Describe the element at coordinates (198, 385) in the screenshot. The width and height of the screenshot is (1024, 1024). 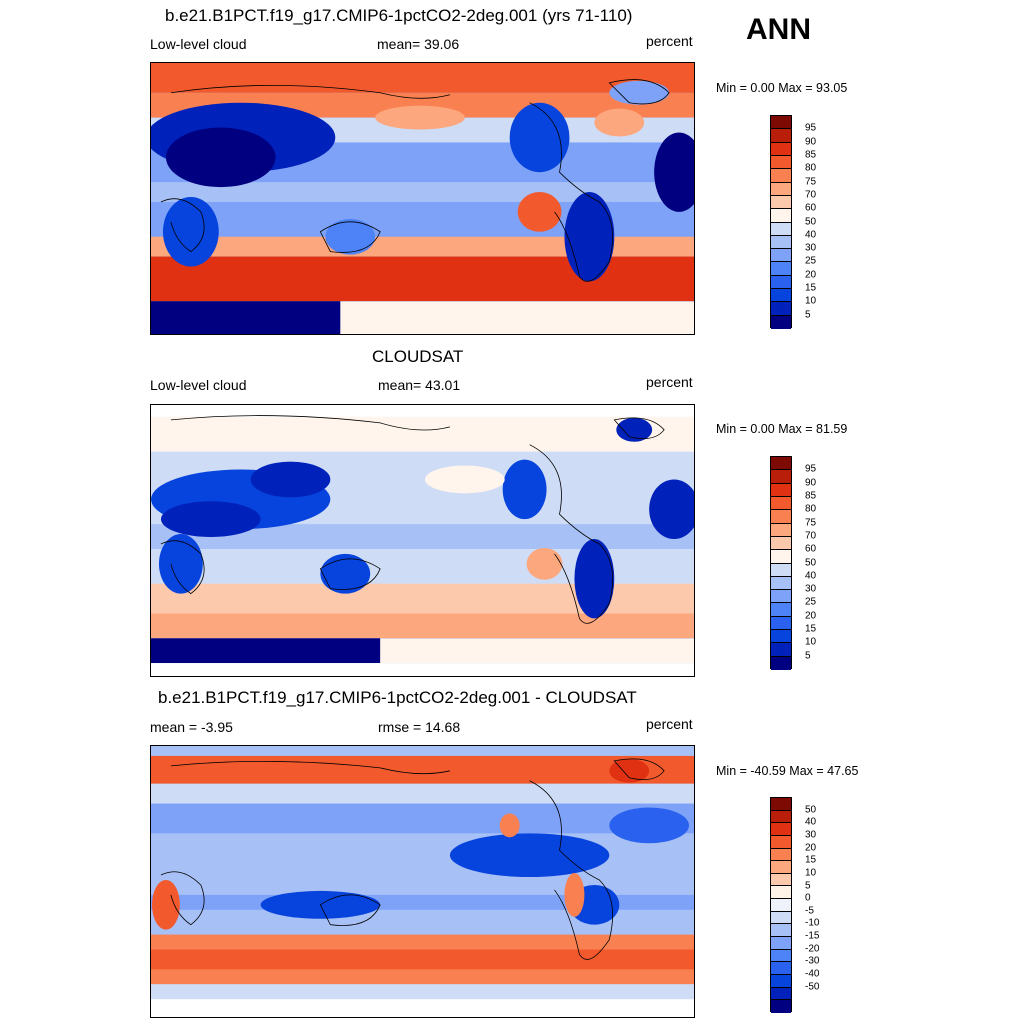
I see `panel2-variable-label: Low-level cloud` at that location.